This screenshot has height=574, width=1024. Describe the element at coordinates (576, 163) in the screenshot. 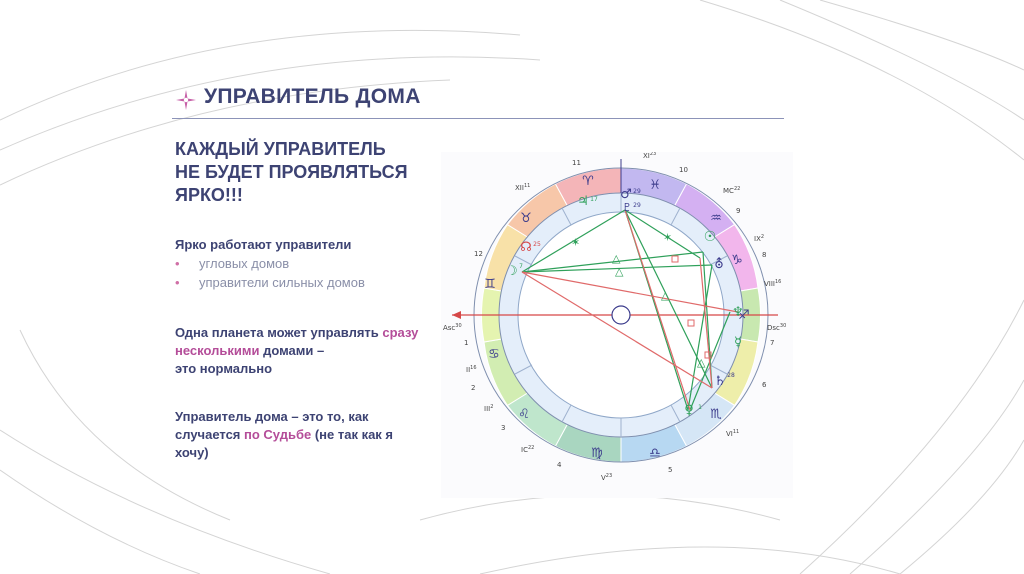

I see `house-number: 11` at that location.